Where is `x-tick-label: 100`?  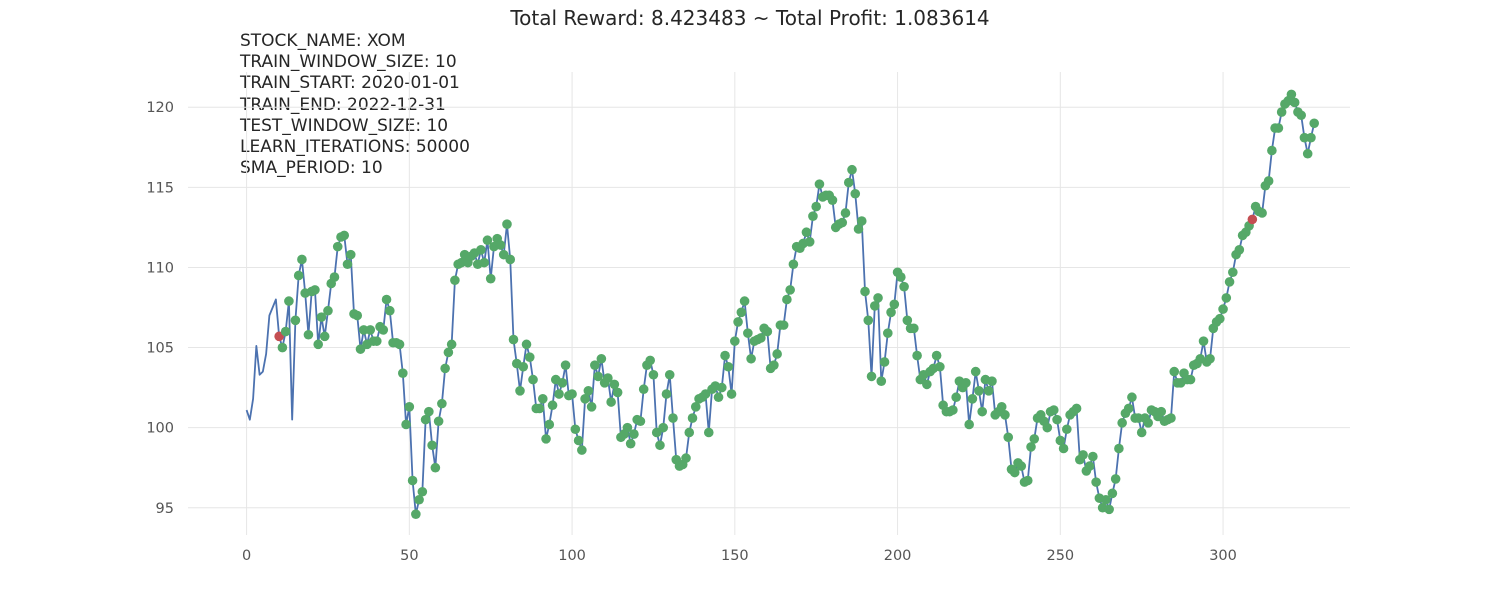
x-tick-label: 100 is located at coordinates (572, 556).